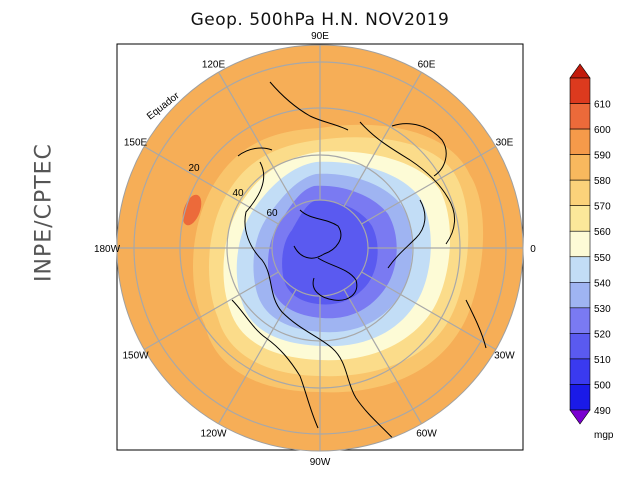  Describe the element at coordinates (602, 207) in the screenshot. I see `colorbar-tick-label: 570` at that location.